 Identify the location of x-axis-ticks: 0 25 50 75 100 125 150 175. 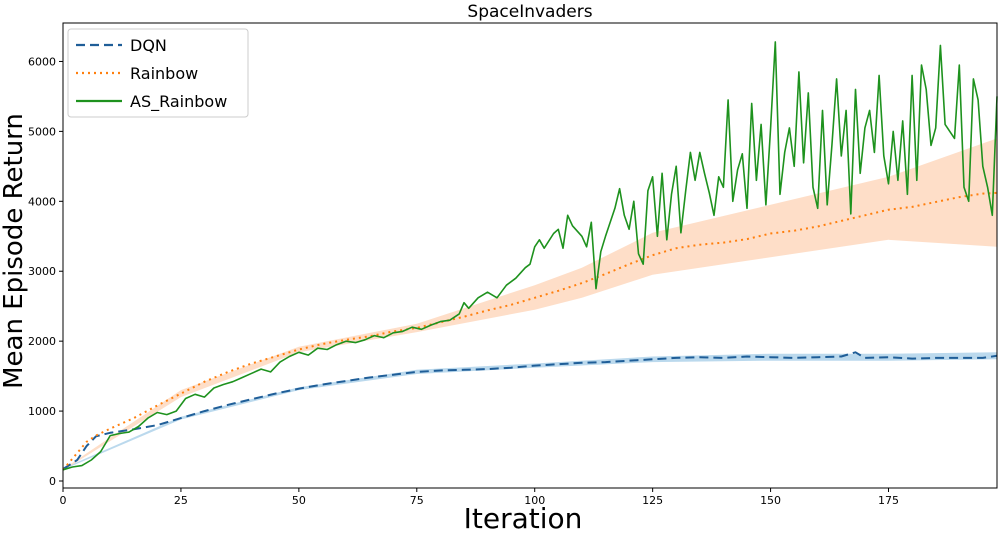
(479, 497).